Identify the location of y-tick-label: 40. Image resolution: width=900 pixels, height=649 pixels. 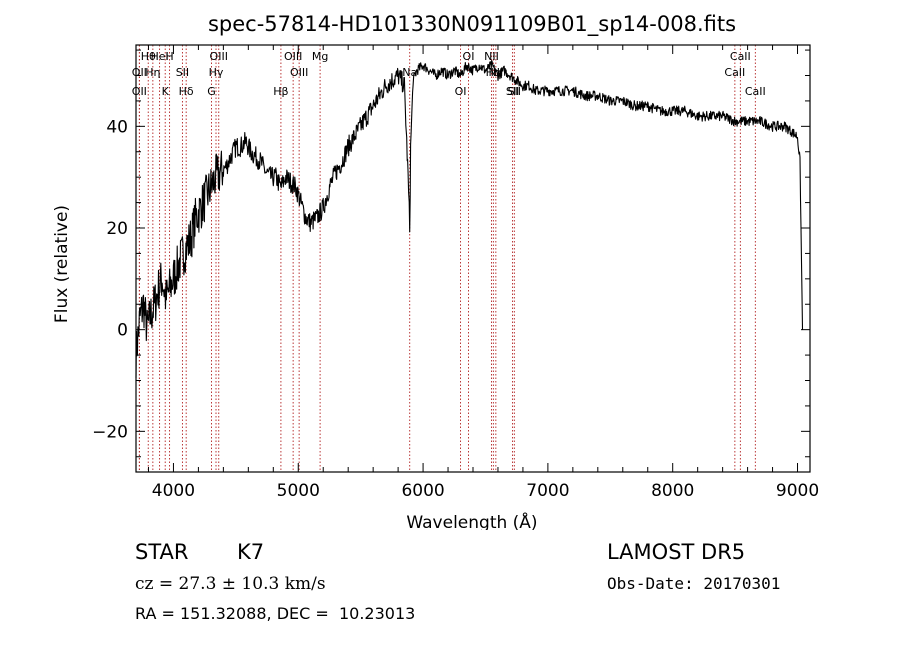
(117, 127).